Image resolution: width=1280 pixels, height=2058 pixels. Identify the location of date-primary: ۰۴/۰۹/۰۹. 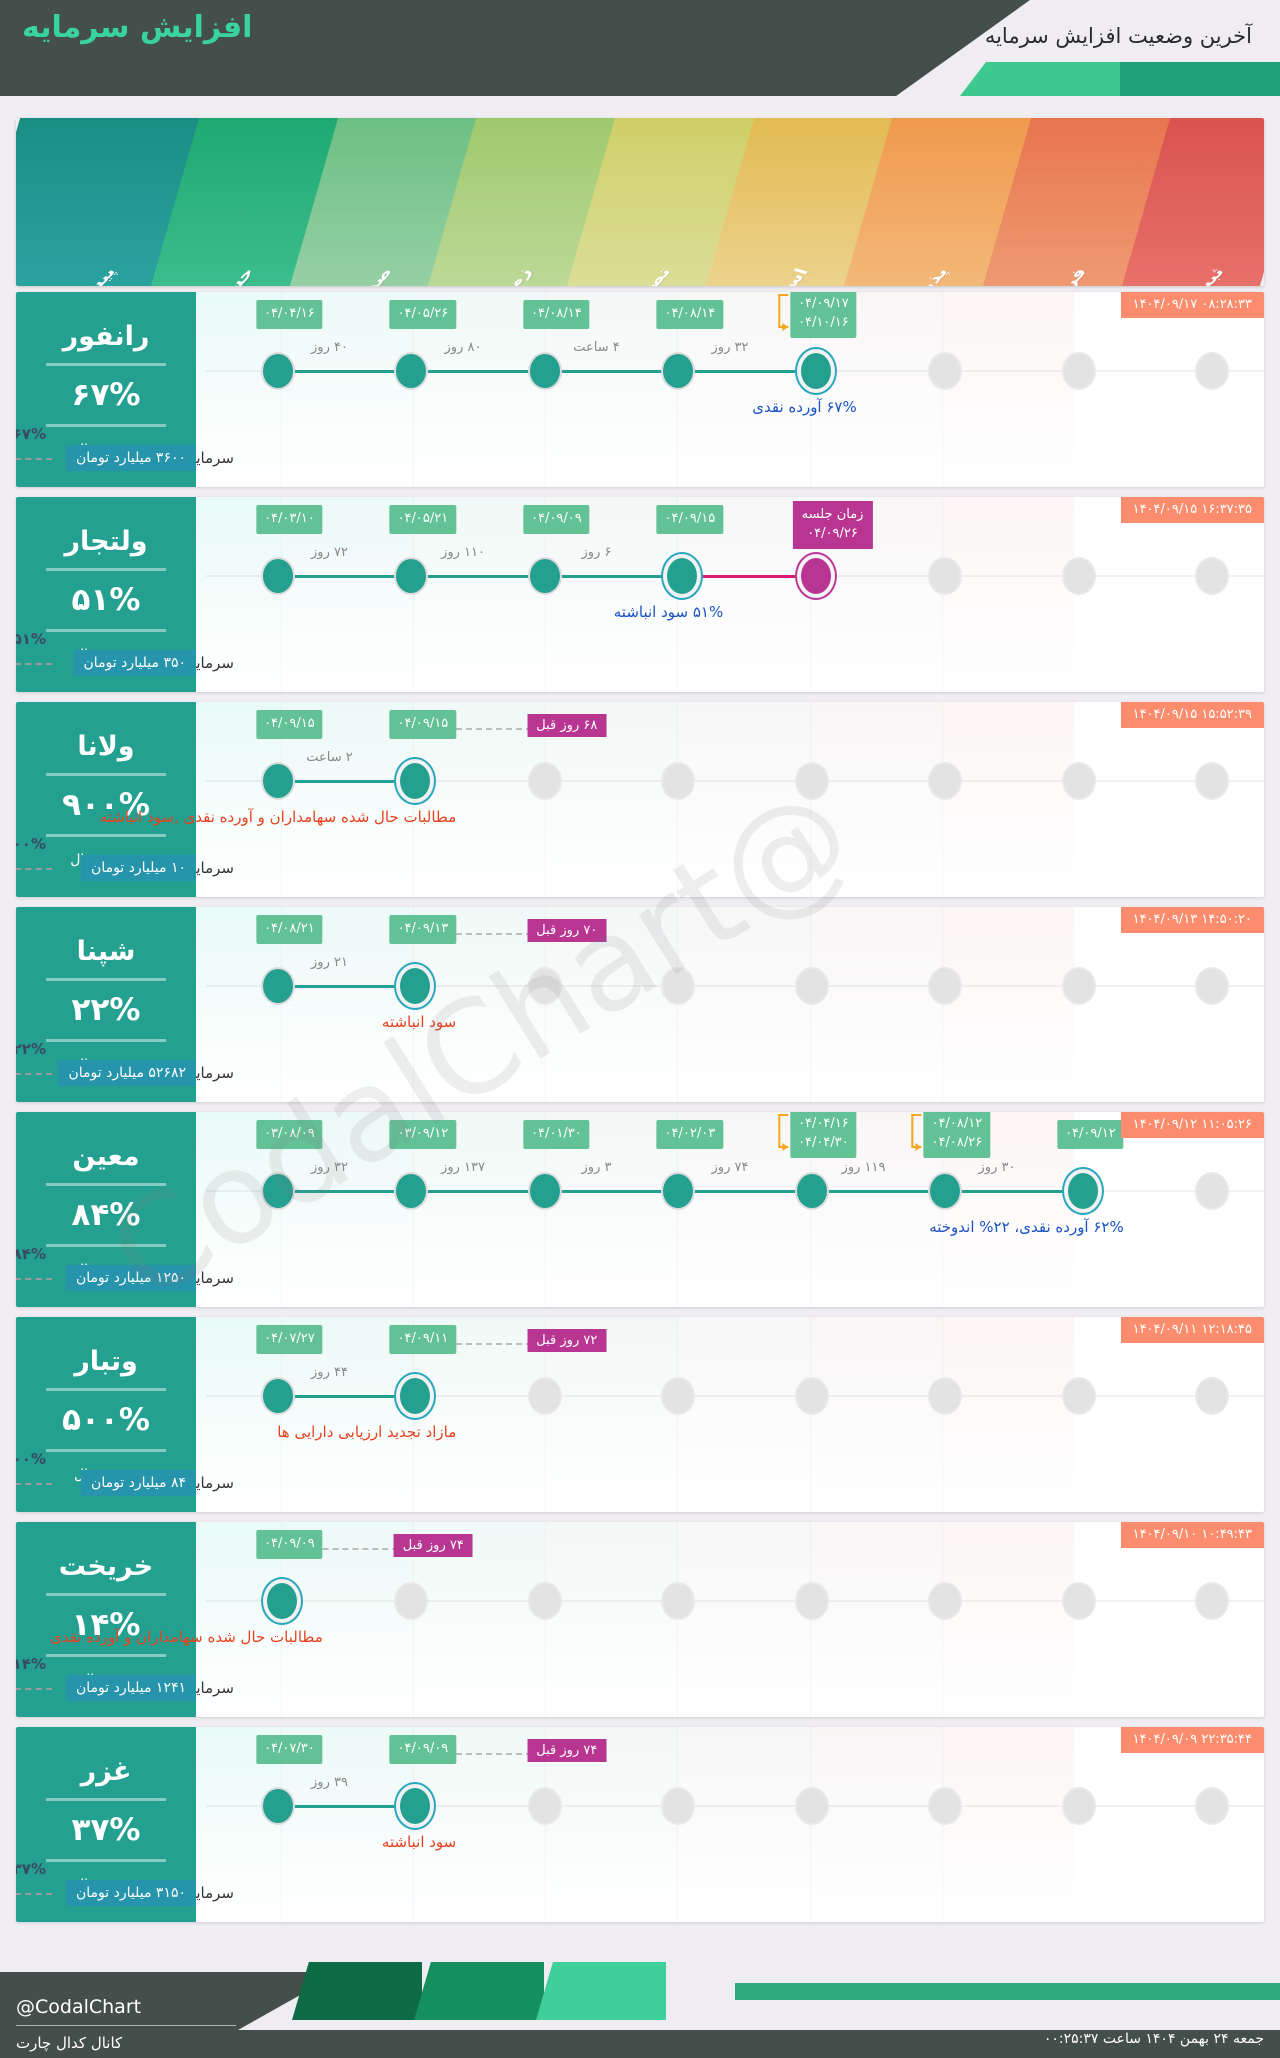
(423, 1748).